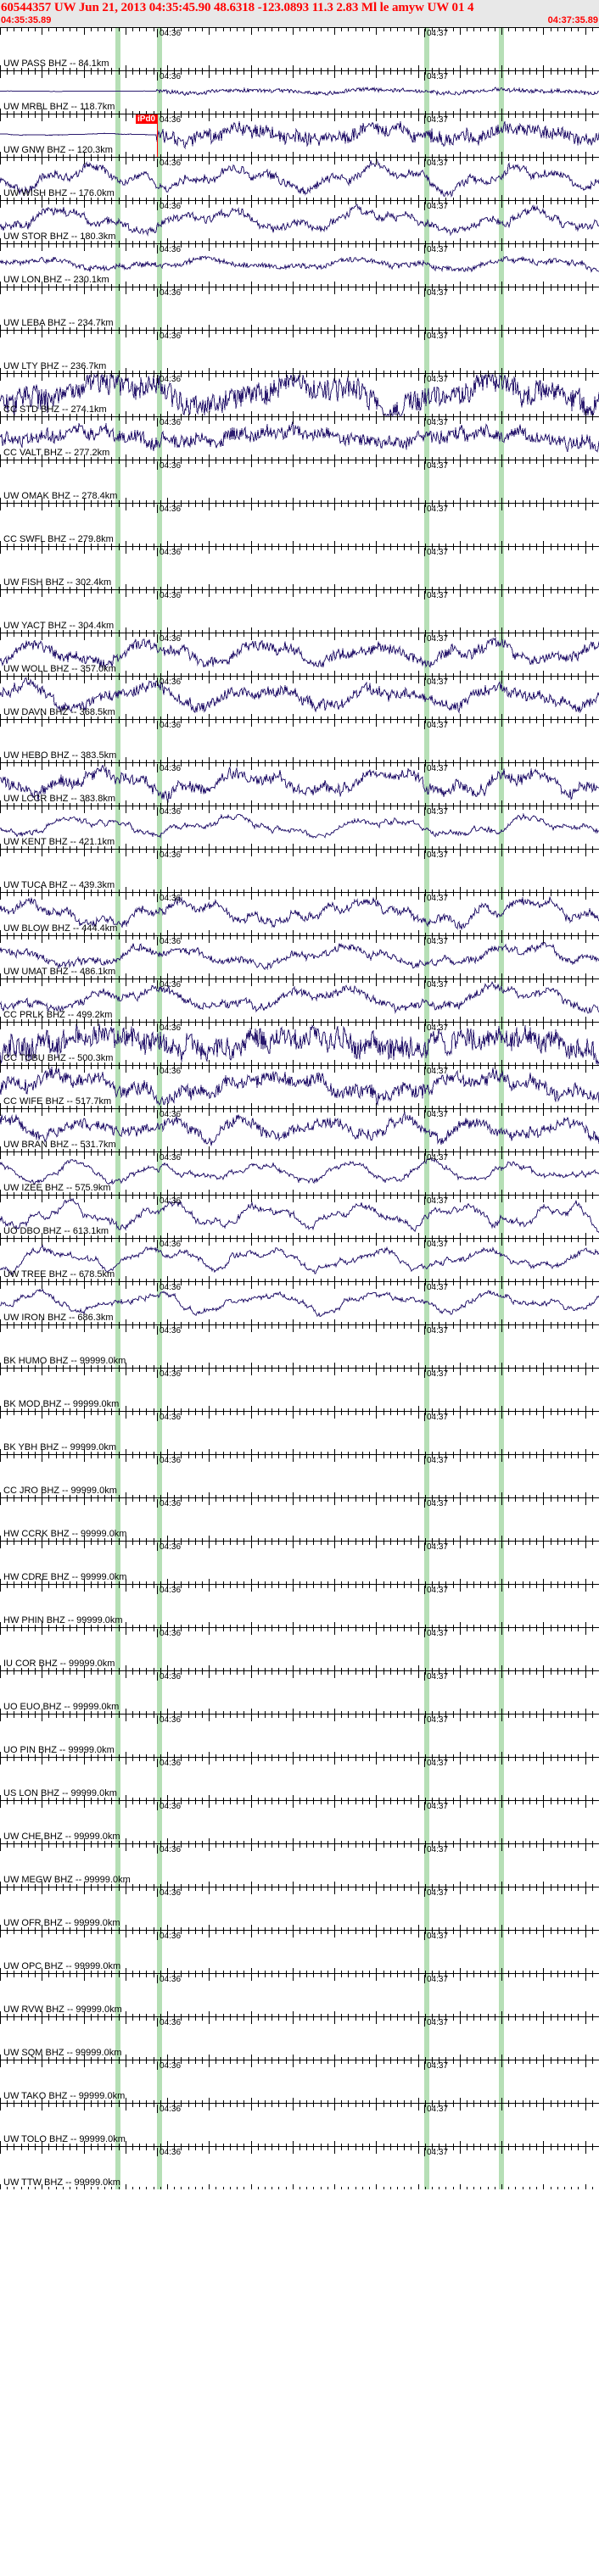 The image size is (599, 2576). What do you see at coordinates (299, 135) in the screenshot?
I see `trace-row: 04:36 04:37 iPd0 UW GNW BHZ -- 120.3km` at bounding box center [299, 135].